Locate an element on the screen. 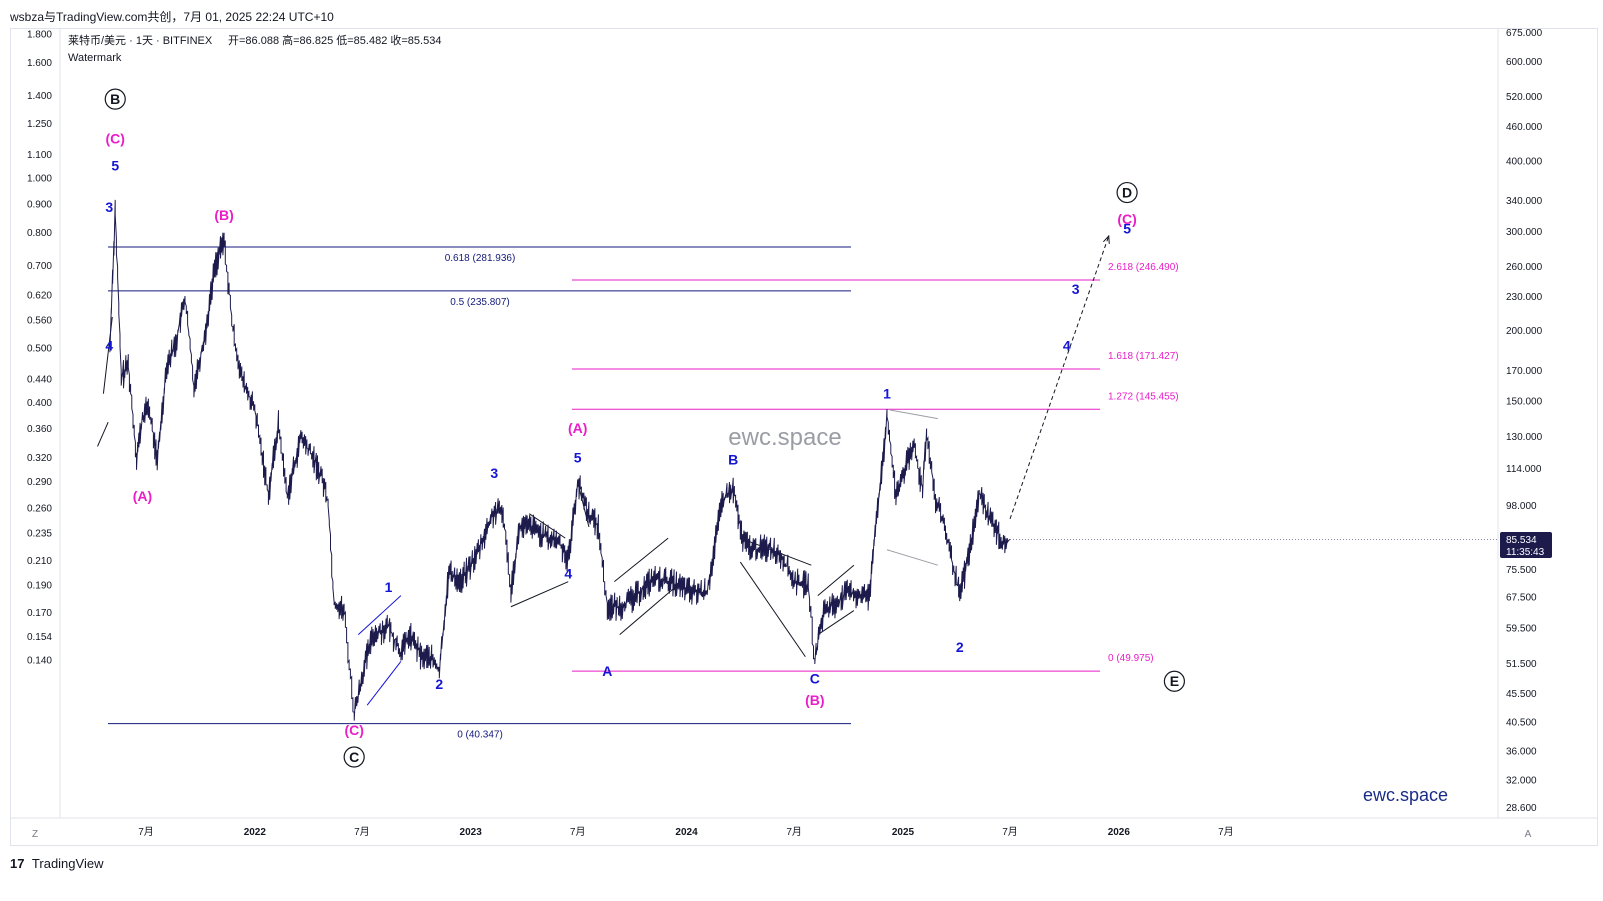  left-axis-tick: 0.620 is located at coordinates (39, 296).